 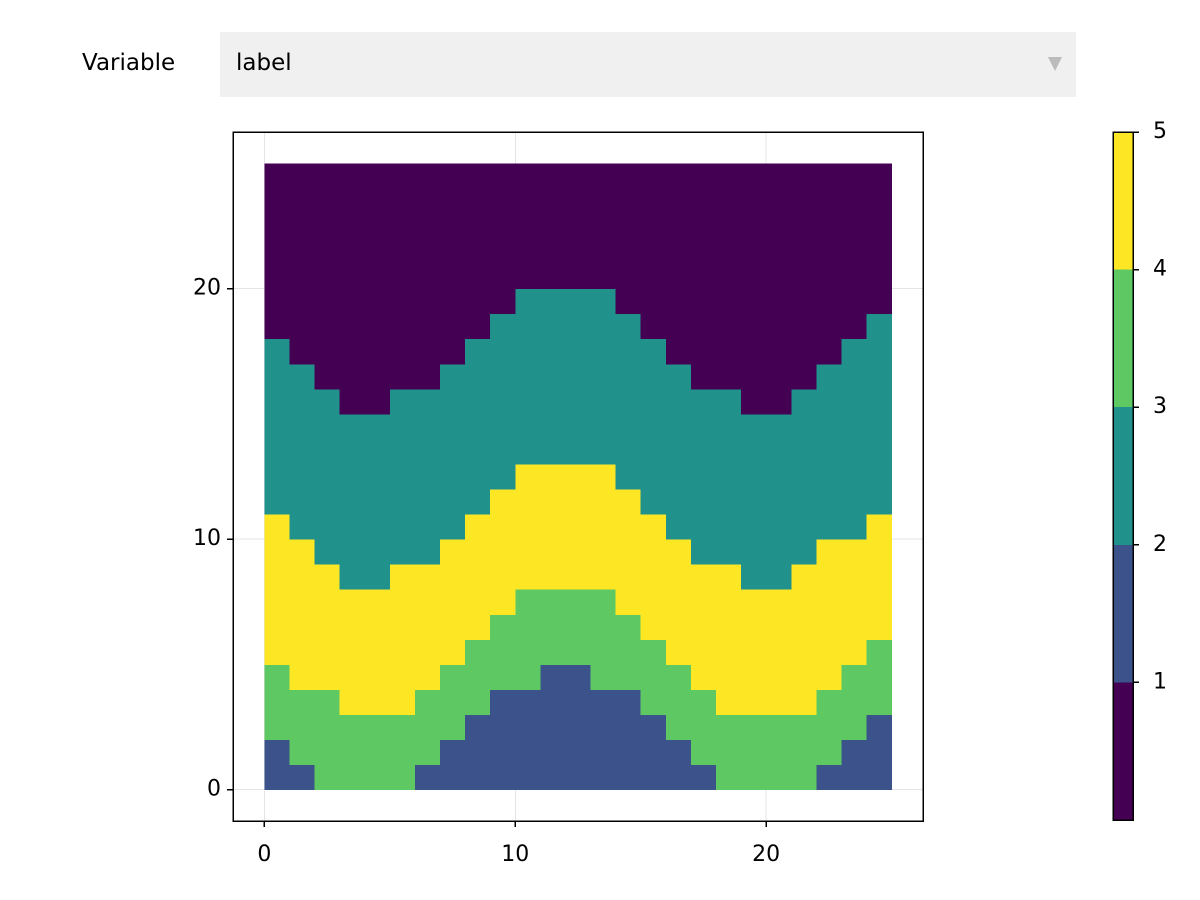 I want to click on colorbar-tick-label: 1, so click(x=1160, y=681).